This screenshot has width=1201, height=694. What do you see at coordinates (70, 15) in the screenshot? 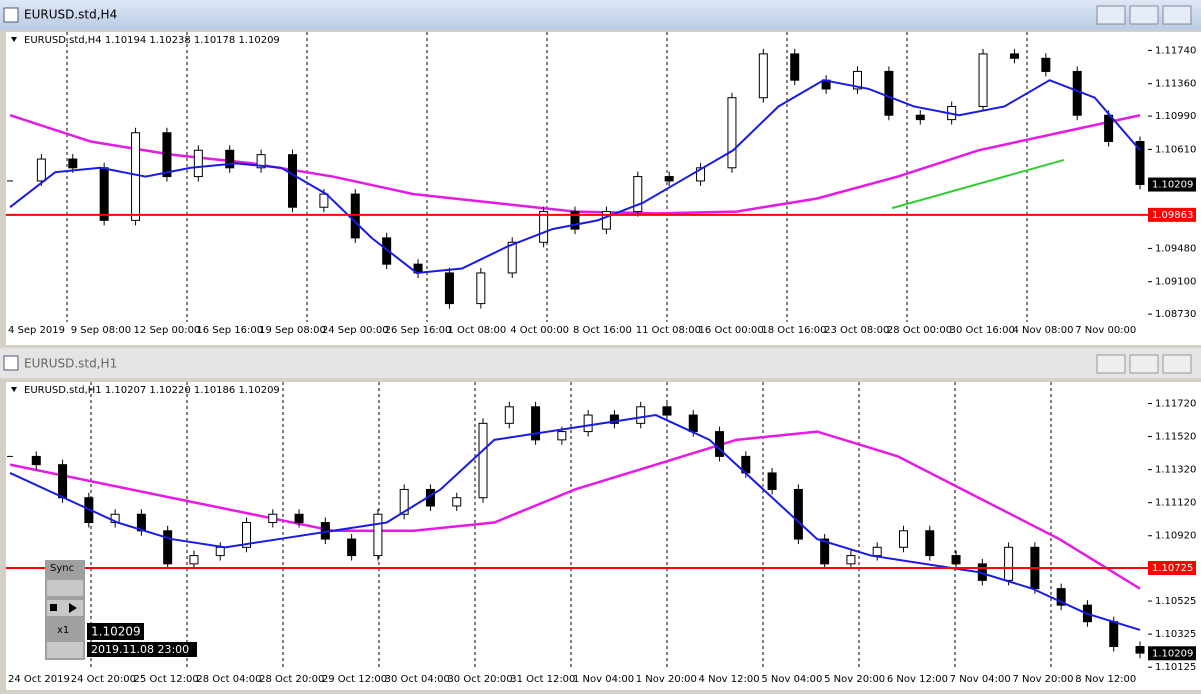
I see `window-title: EURUSD.std,H4` at bounding box center [70, 15].